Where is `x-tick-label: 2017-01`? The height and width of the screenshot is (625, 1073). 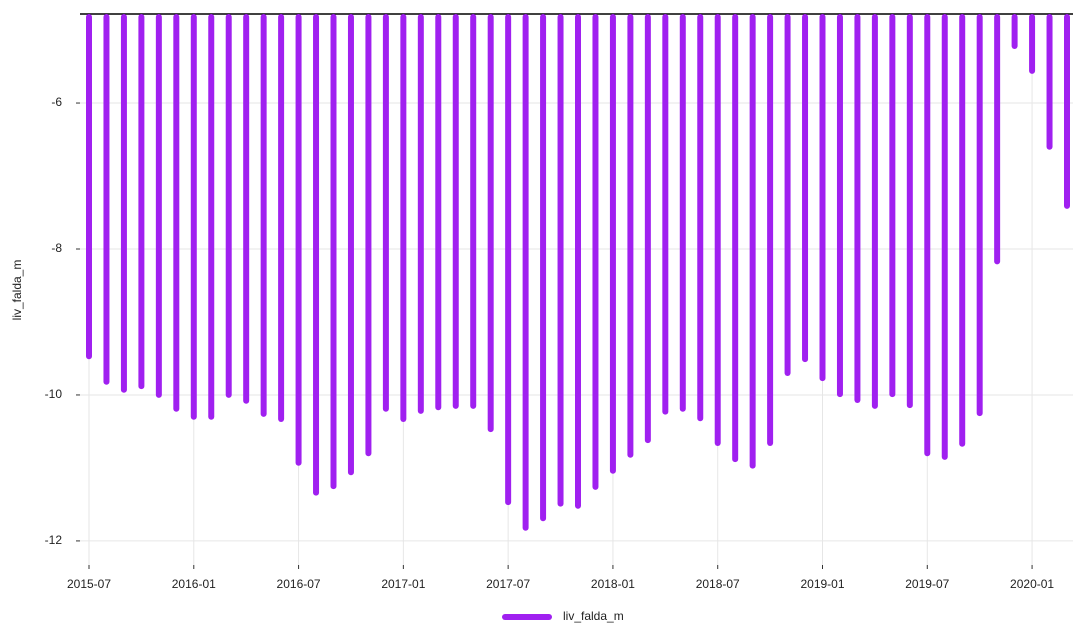
x-tick-label: 2017-01 is located at coordinates (403, 584).